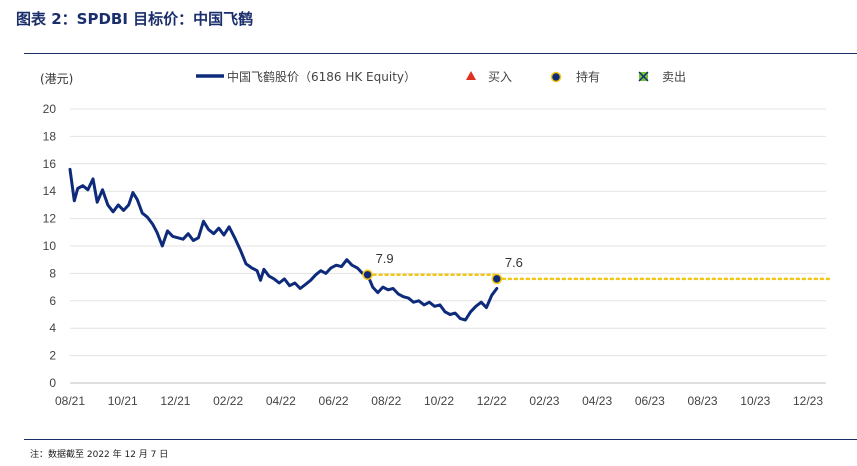 The height and width of the screenshot is (466, 857). Describe the element at coordinates (500, 77) in the screenshot. I see `legend-label-buy: 买入` at that location.